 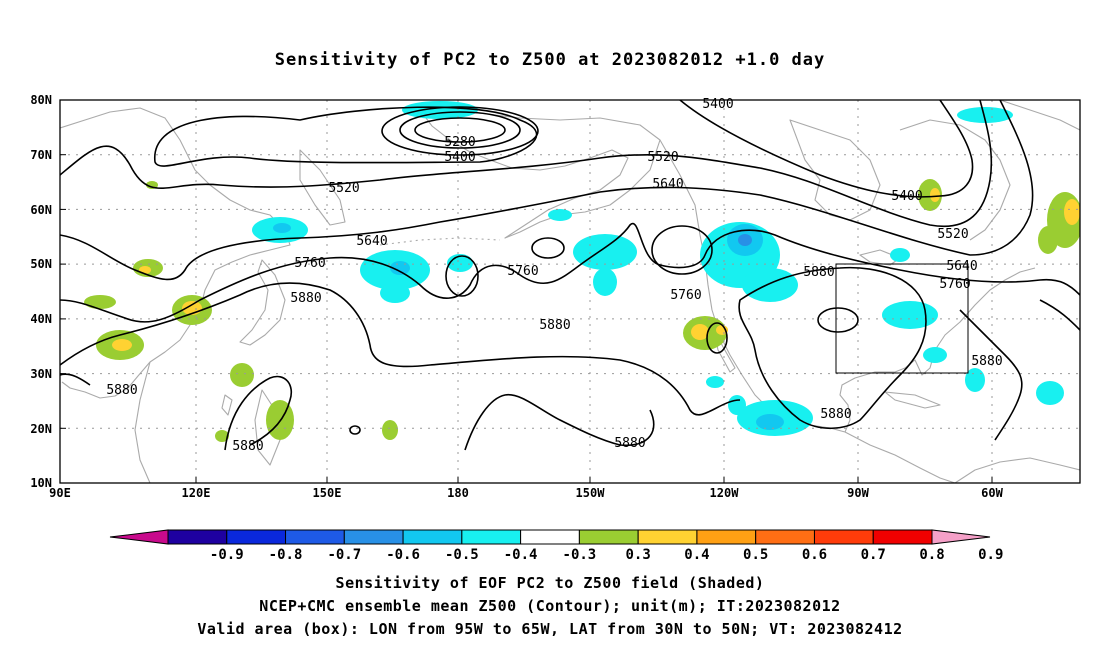 I want to click on valid-area-box, so click(x=902, y=318).